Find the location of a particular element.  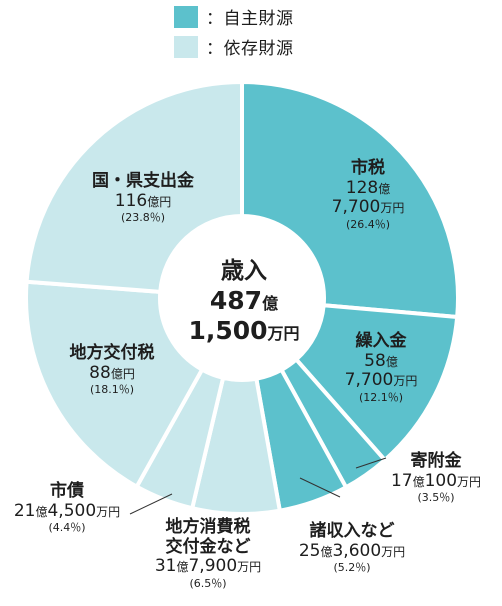

label-shizei-oku: 128億 is located at coordinates (368, 187).